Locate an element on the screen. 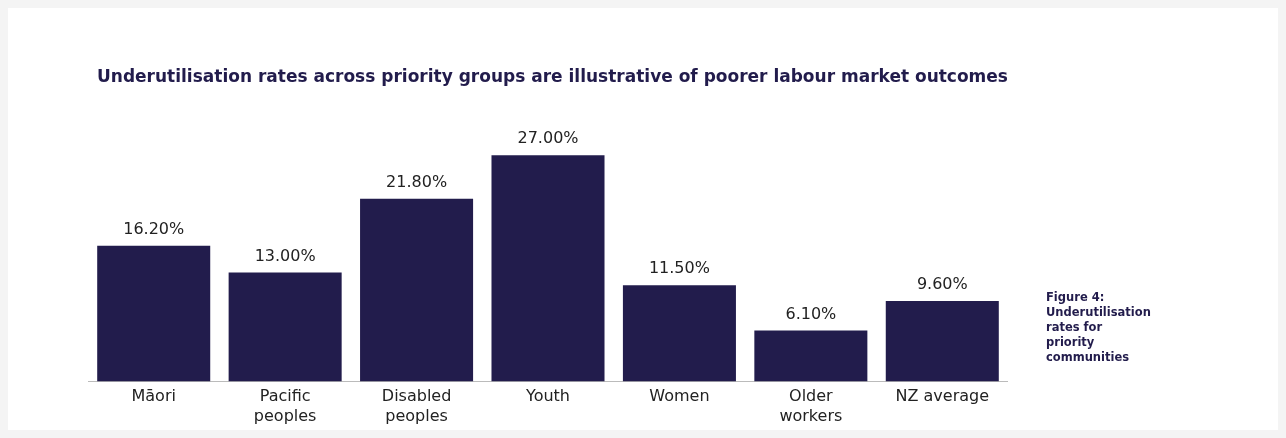  chart-title: Underutilisation rates across priority groups are illustrative of poorer labour market outcomes is located at coordinates (552, 76).